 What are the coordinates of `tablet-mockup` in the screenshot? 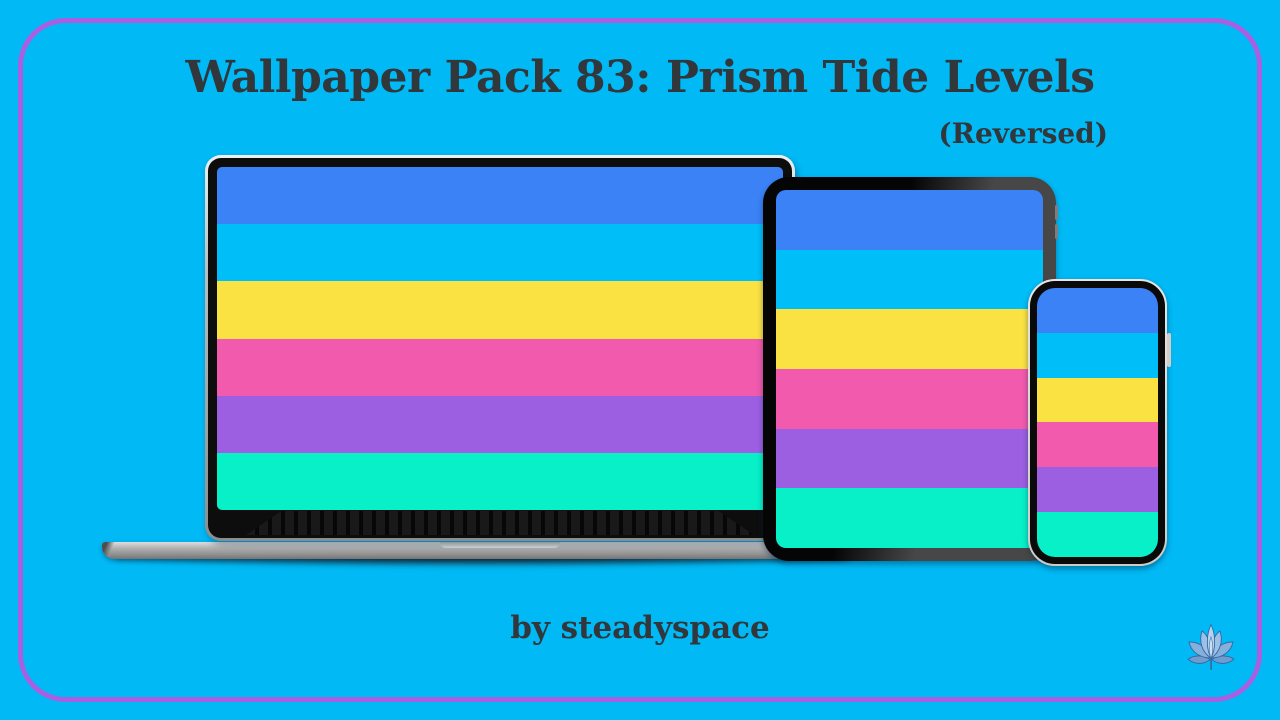 It's located at (910, 369).